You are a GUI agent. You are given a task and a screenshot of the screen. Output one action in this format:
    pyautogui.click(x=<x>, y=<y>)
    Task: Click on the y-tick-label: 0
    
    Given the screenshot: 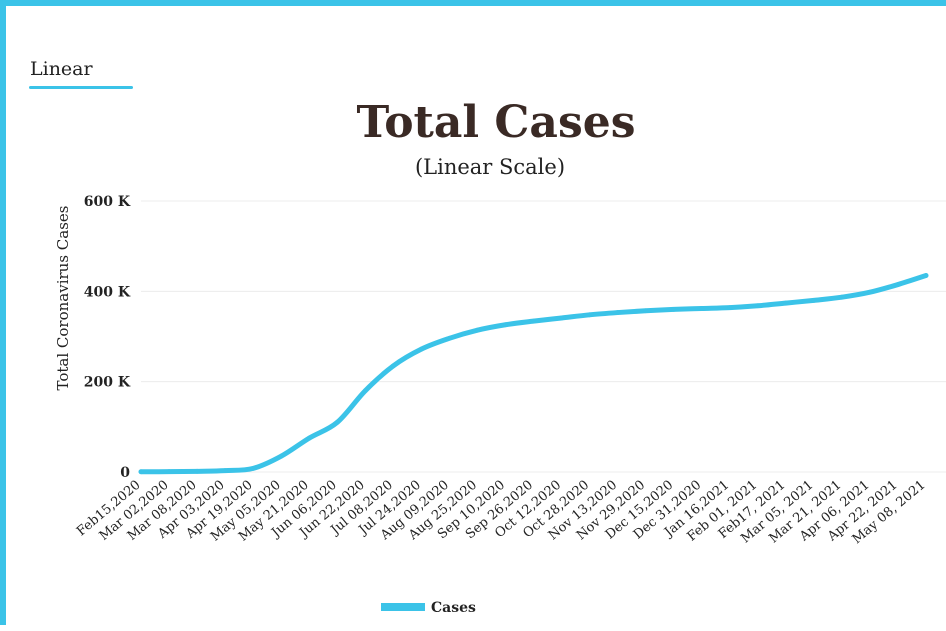 What is the action you would take?
    pyautogui.click(x=125, y=473)
    